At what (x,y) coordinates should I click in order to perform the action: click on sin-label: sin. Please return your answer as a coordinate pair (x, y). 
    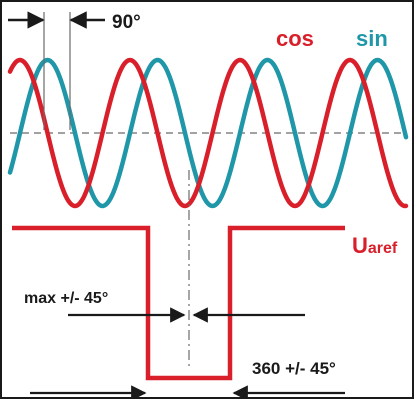
    Looking at the image, I should click on (372, 38).